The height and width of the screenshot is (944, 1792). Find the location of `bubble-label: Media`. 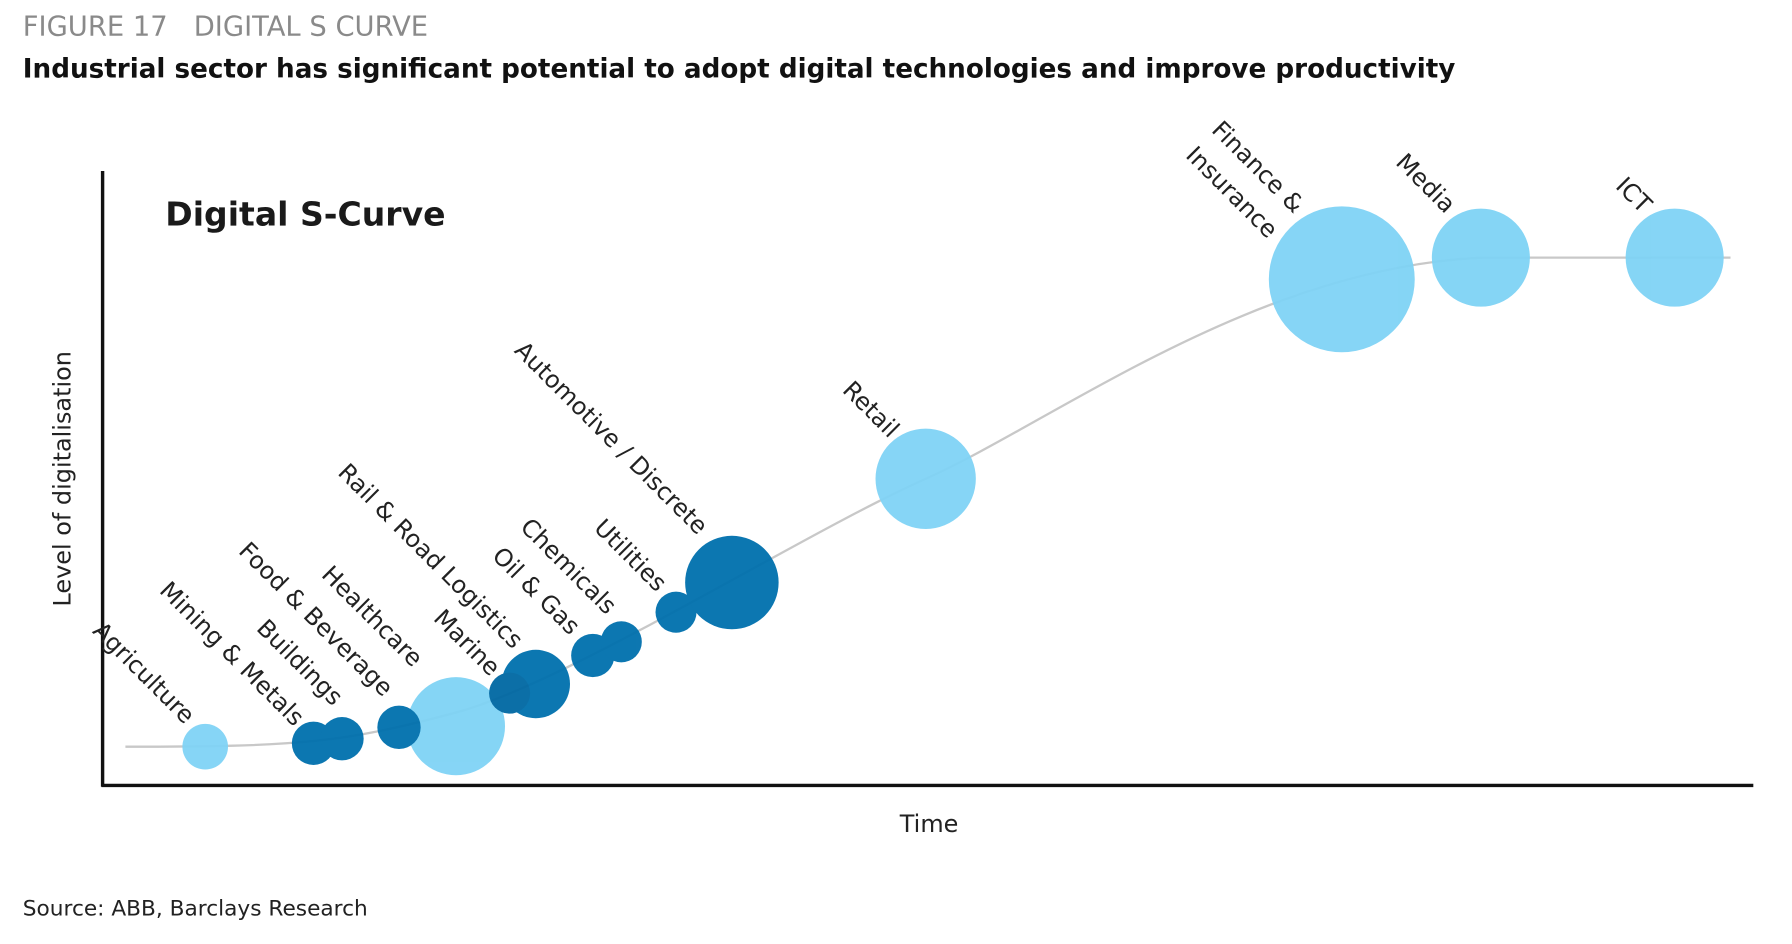

bubble-label: Media is located at coordinates (1425, 183).